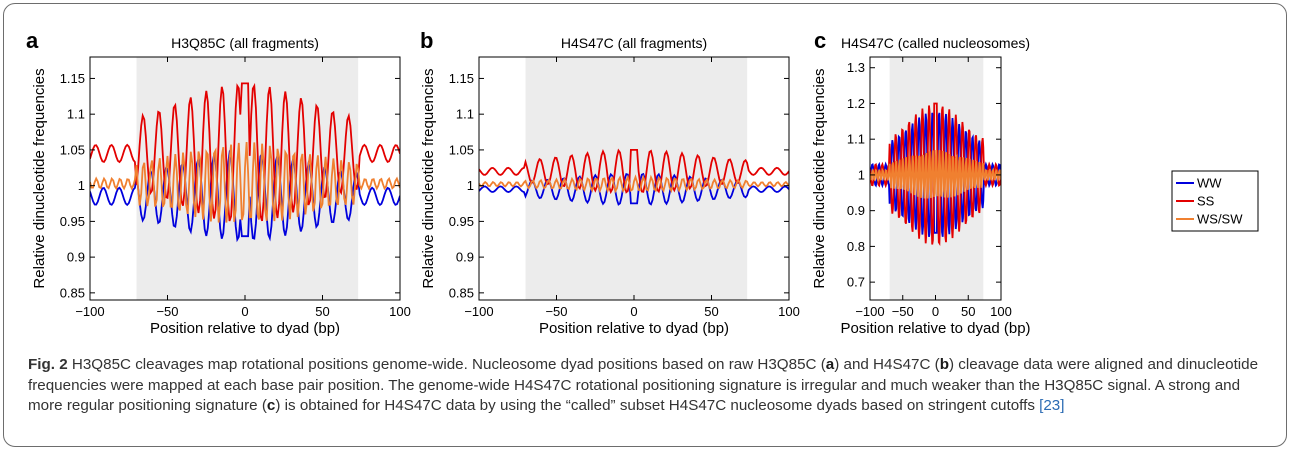  I want to click on caption-reference-link: [23], so click(1052, 405).